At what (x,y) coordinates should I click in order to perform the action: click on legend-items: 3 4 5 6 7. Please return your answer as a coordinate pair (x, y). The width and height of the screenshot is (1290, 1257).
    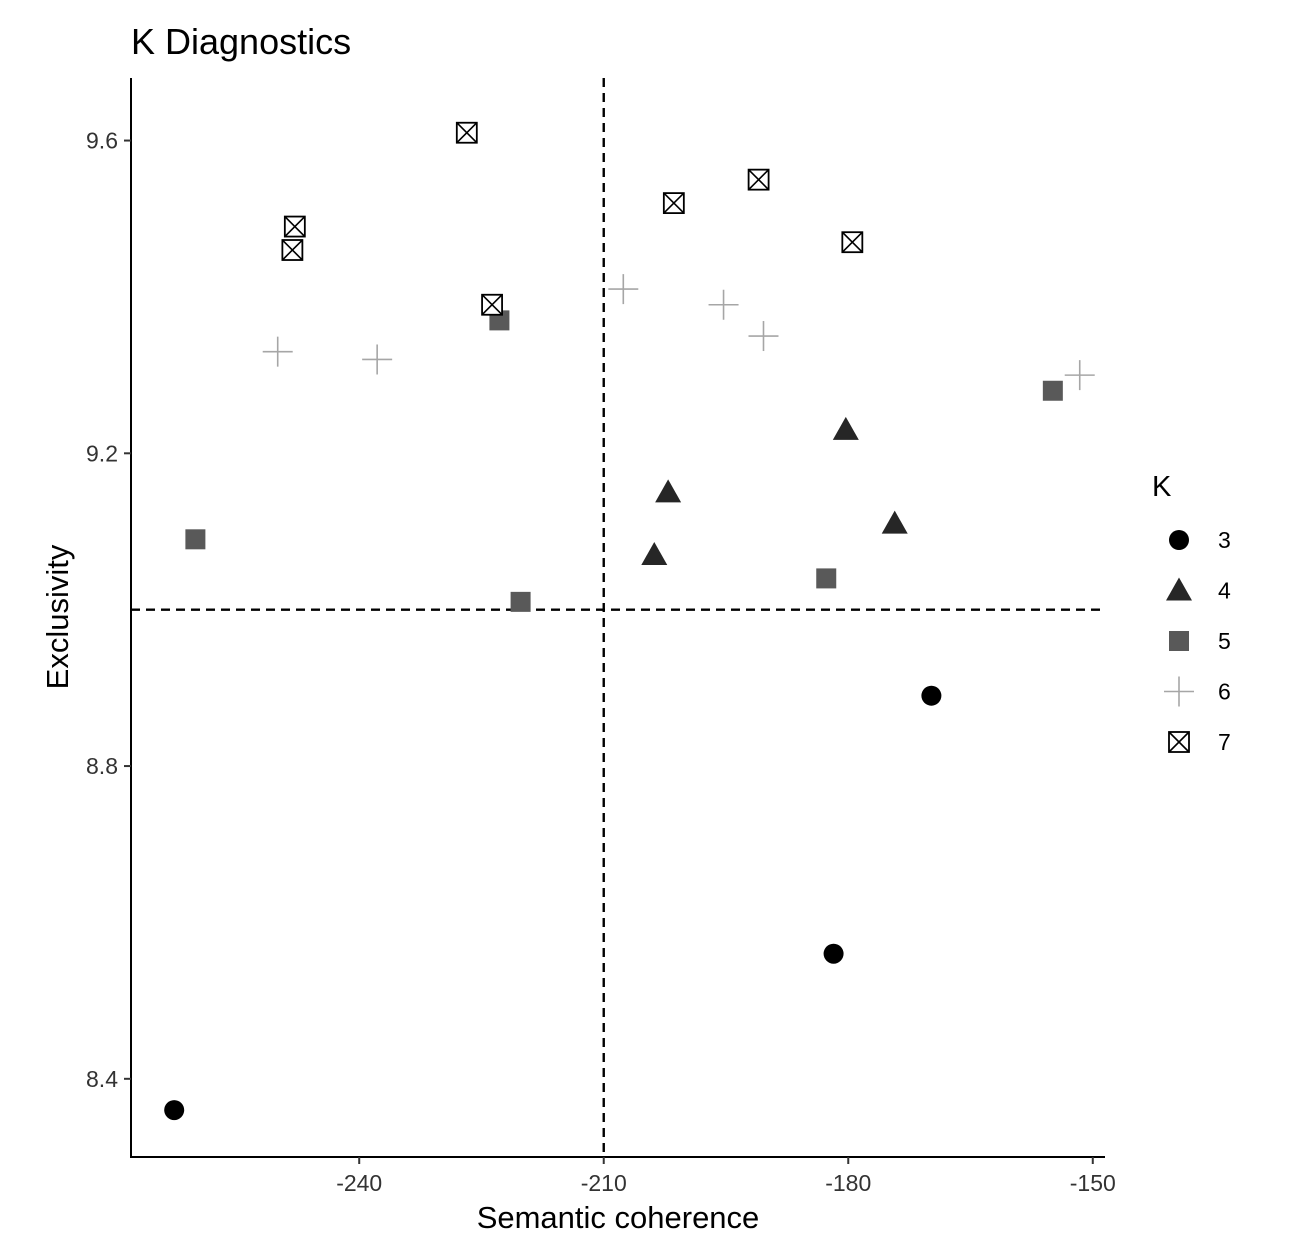
    Looking at the image, I should click on (1197, 641).